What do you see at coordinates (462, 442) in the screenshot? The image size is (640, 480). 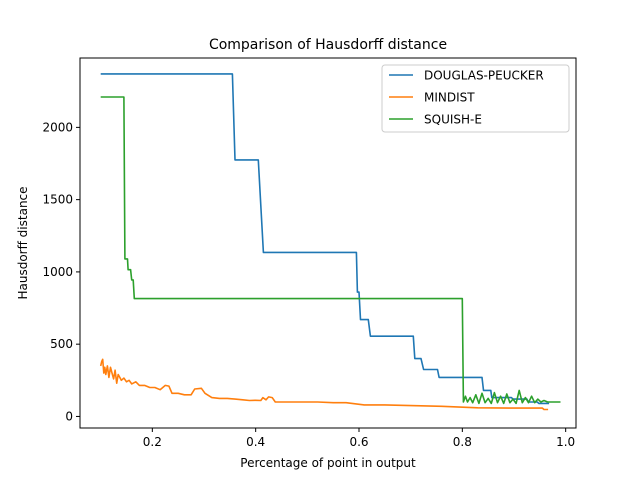 I see `x-tick-label: 0.8` at bounding box center [462, 442].